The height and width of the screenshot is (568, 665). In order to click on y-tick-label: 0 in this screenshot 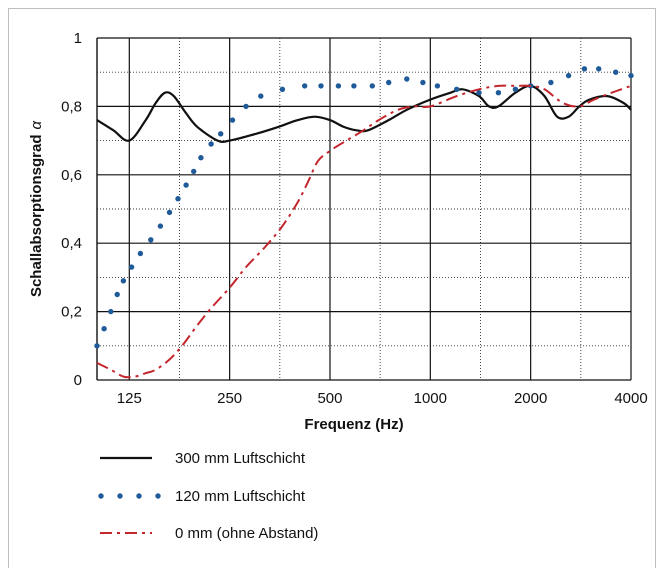, I will do `click(78, 380)`.